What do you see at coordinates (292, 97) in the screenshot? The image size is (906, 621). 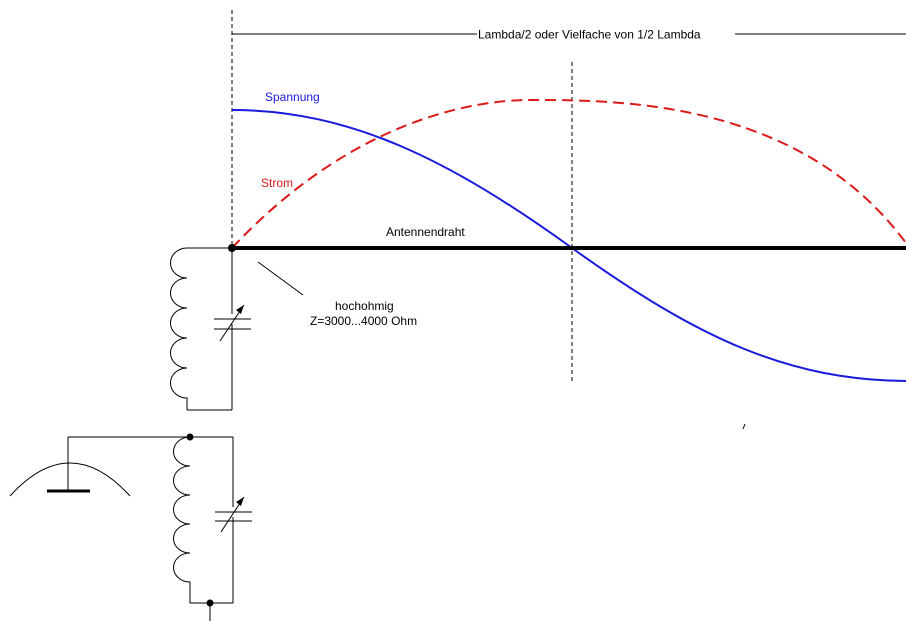 I see `voltage-label: Spannung` at bounding box center [292, 97].